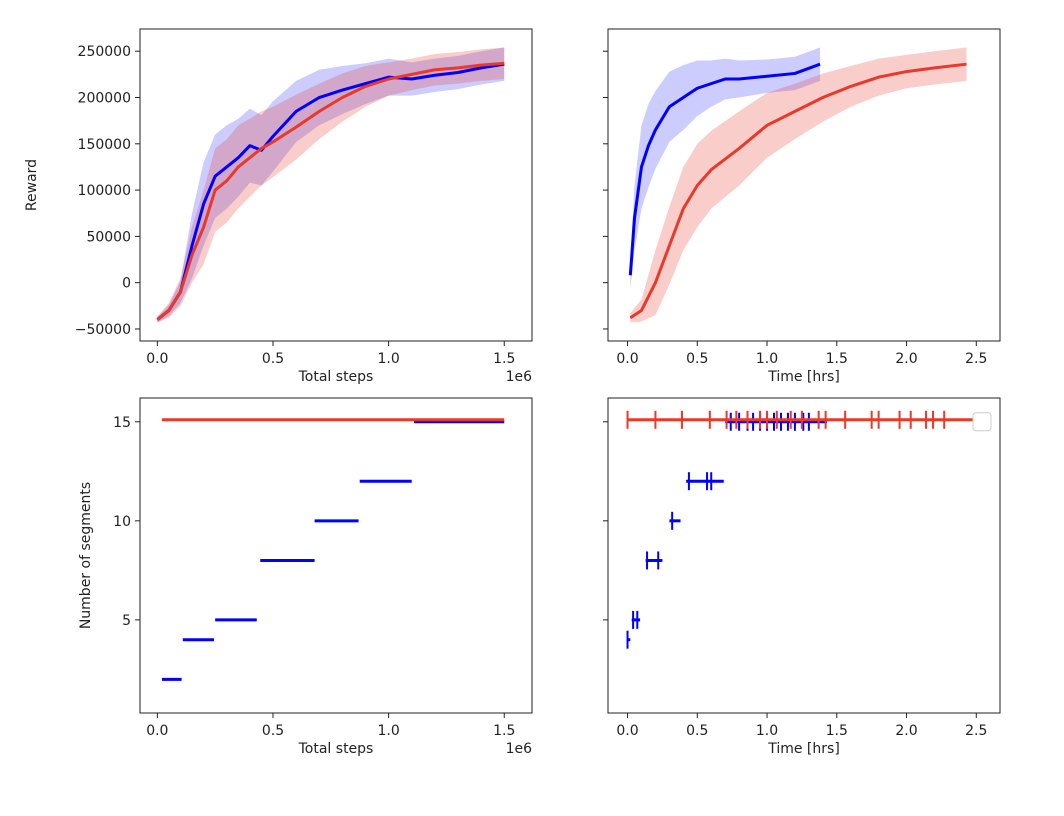  What do you see at coordinates (104, 191) in the screenshot?
I see `y-tick-label: 100000` at bounding box center [104, 191].